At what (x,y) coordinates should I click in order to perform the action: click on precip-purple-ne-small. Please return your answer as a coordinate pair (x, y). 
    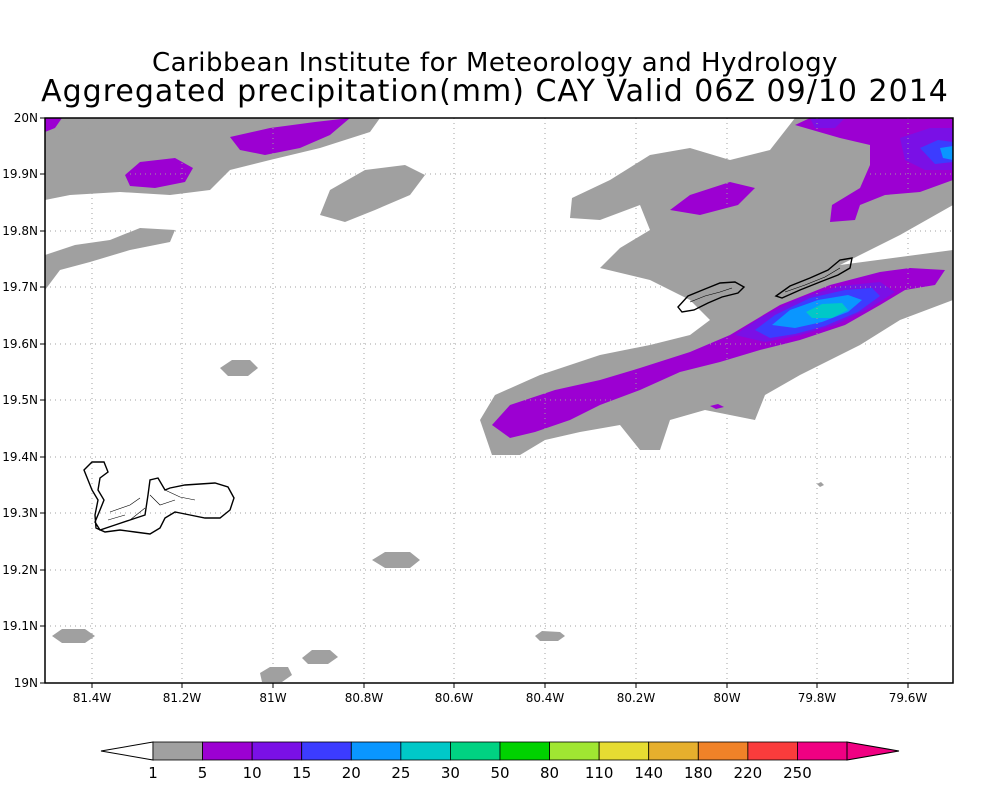
    Looking at the image, I should click on (712, 198).